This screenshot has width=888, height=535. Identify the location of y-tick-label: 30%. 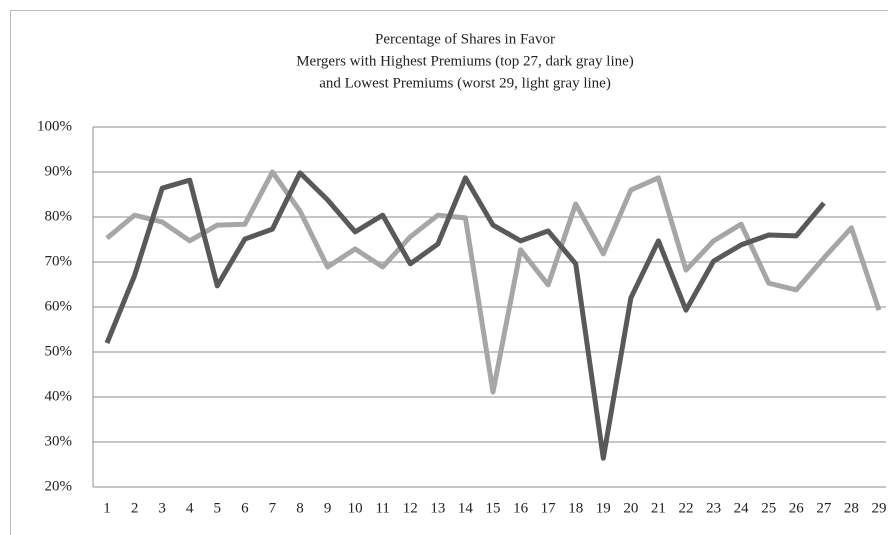
(59, 441).